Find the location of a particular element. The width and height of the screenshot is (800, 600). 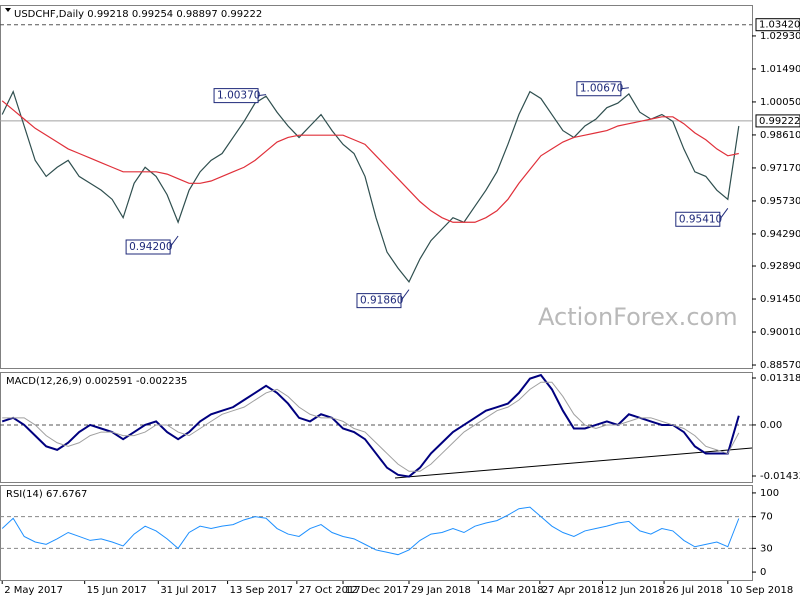

y-tick-label: 0.92890 is located at coordinates (780, 266).